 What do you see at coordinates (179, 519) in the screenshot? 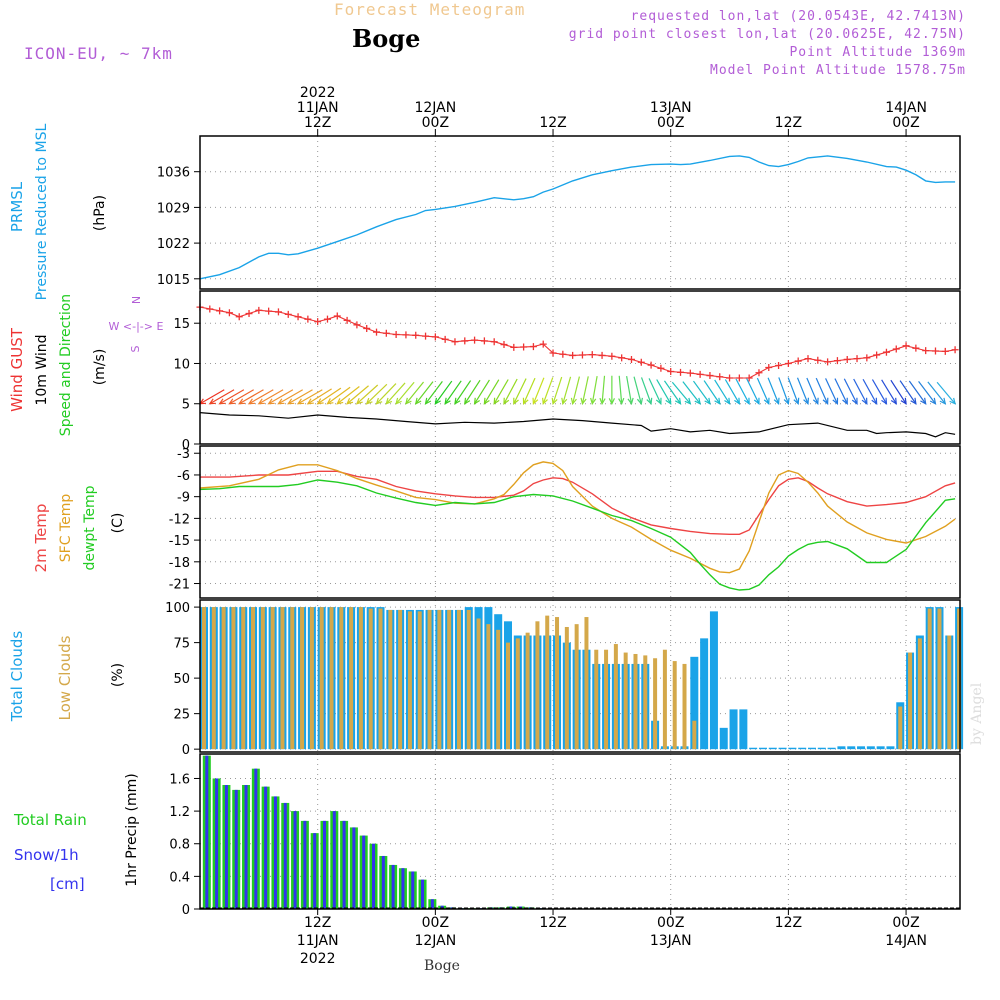
I see `y-tick-label: -12` at bounding box center [179, 519].